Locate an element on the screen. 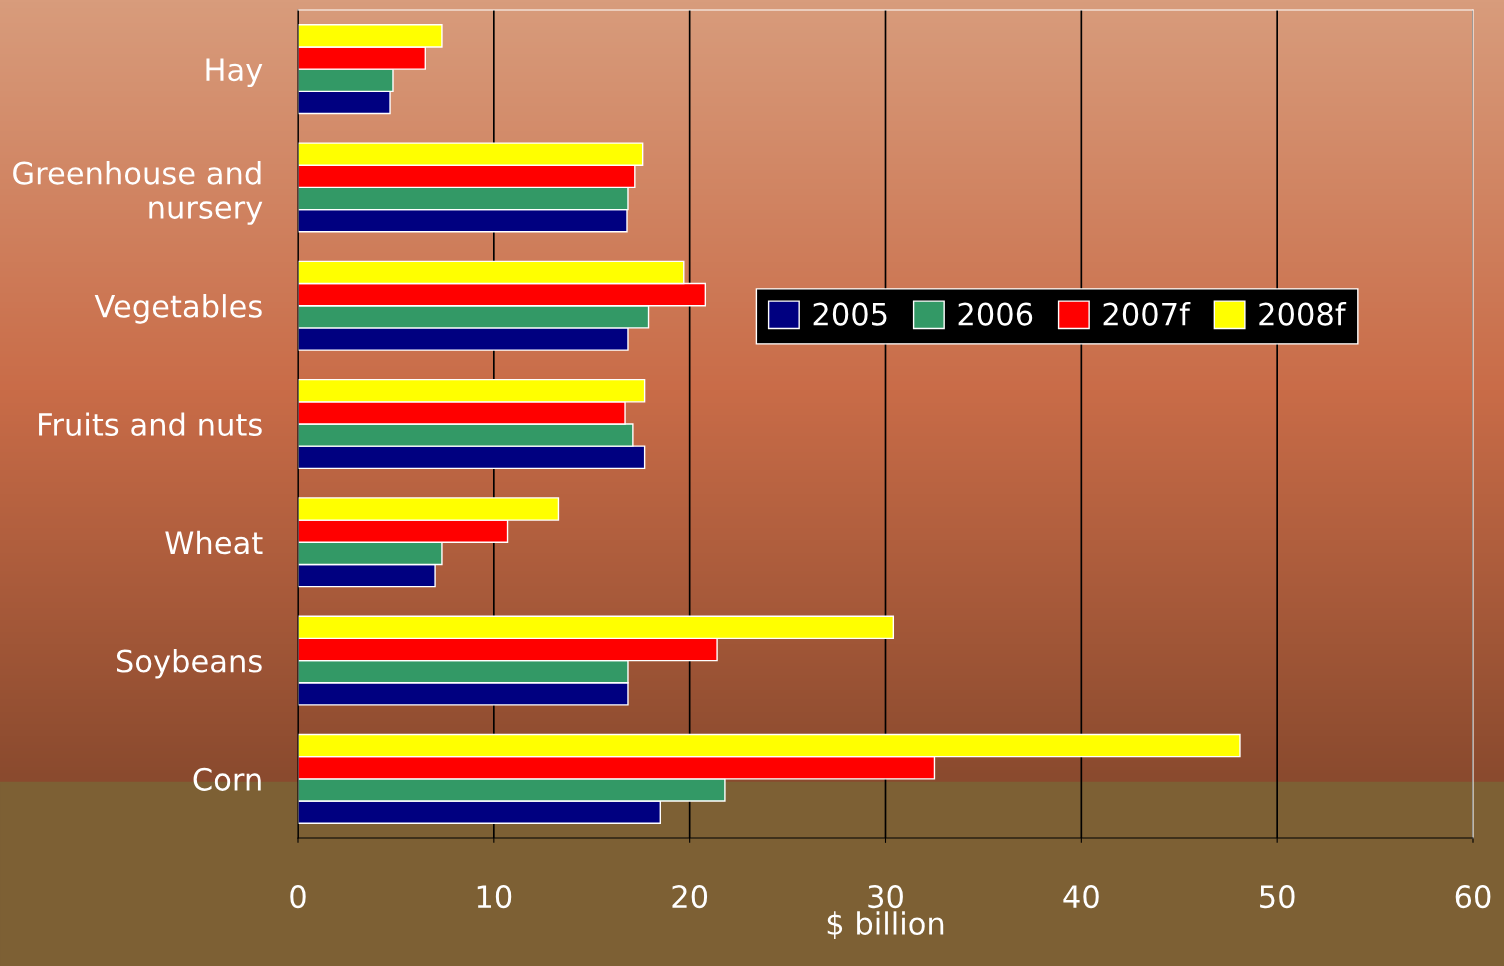 The width and height of the screenshot is (1504, 966). y-tick-label: Hay is located at coordinates (234, 73).